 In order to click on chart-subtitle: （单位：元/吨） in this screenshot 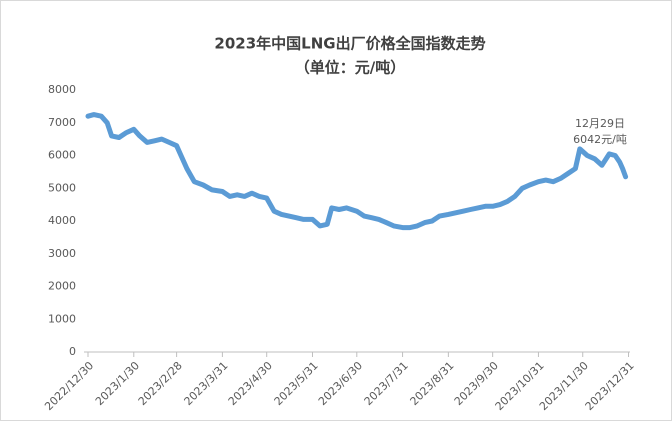, I will do `click(350, 68)`.